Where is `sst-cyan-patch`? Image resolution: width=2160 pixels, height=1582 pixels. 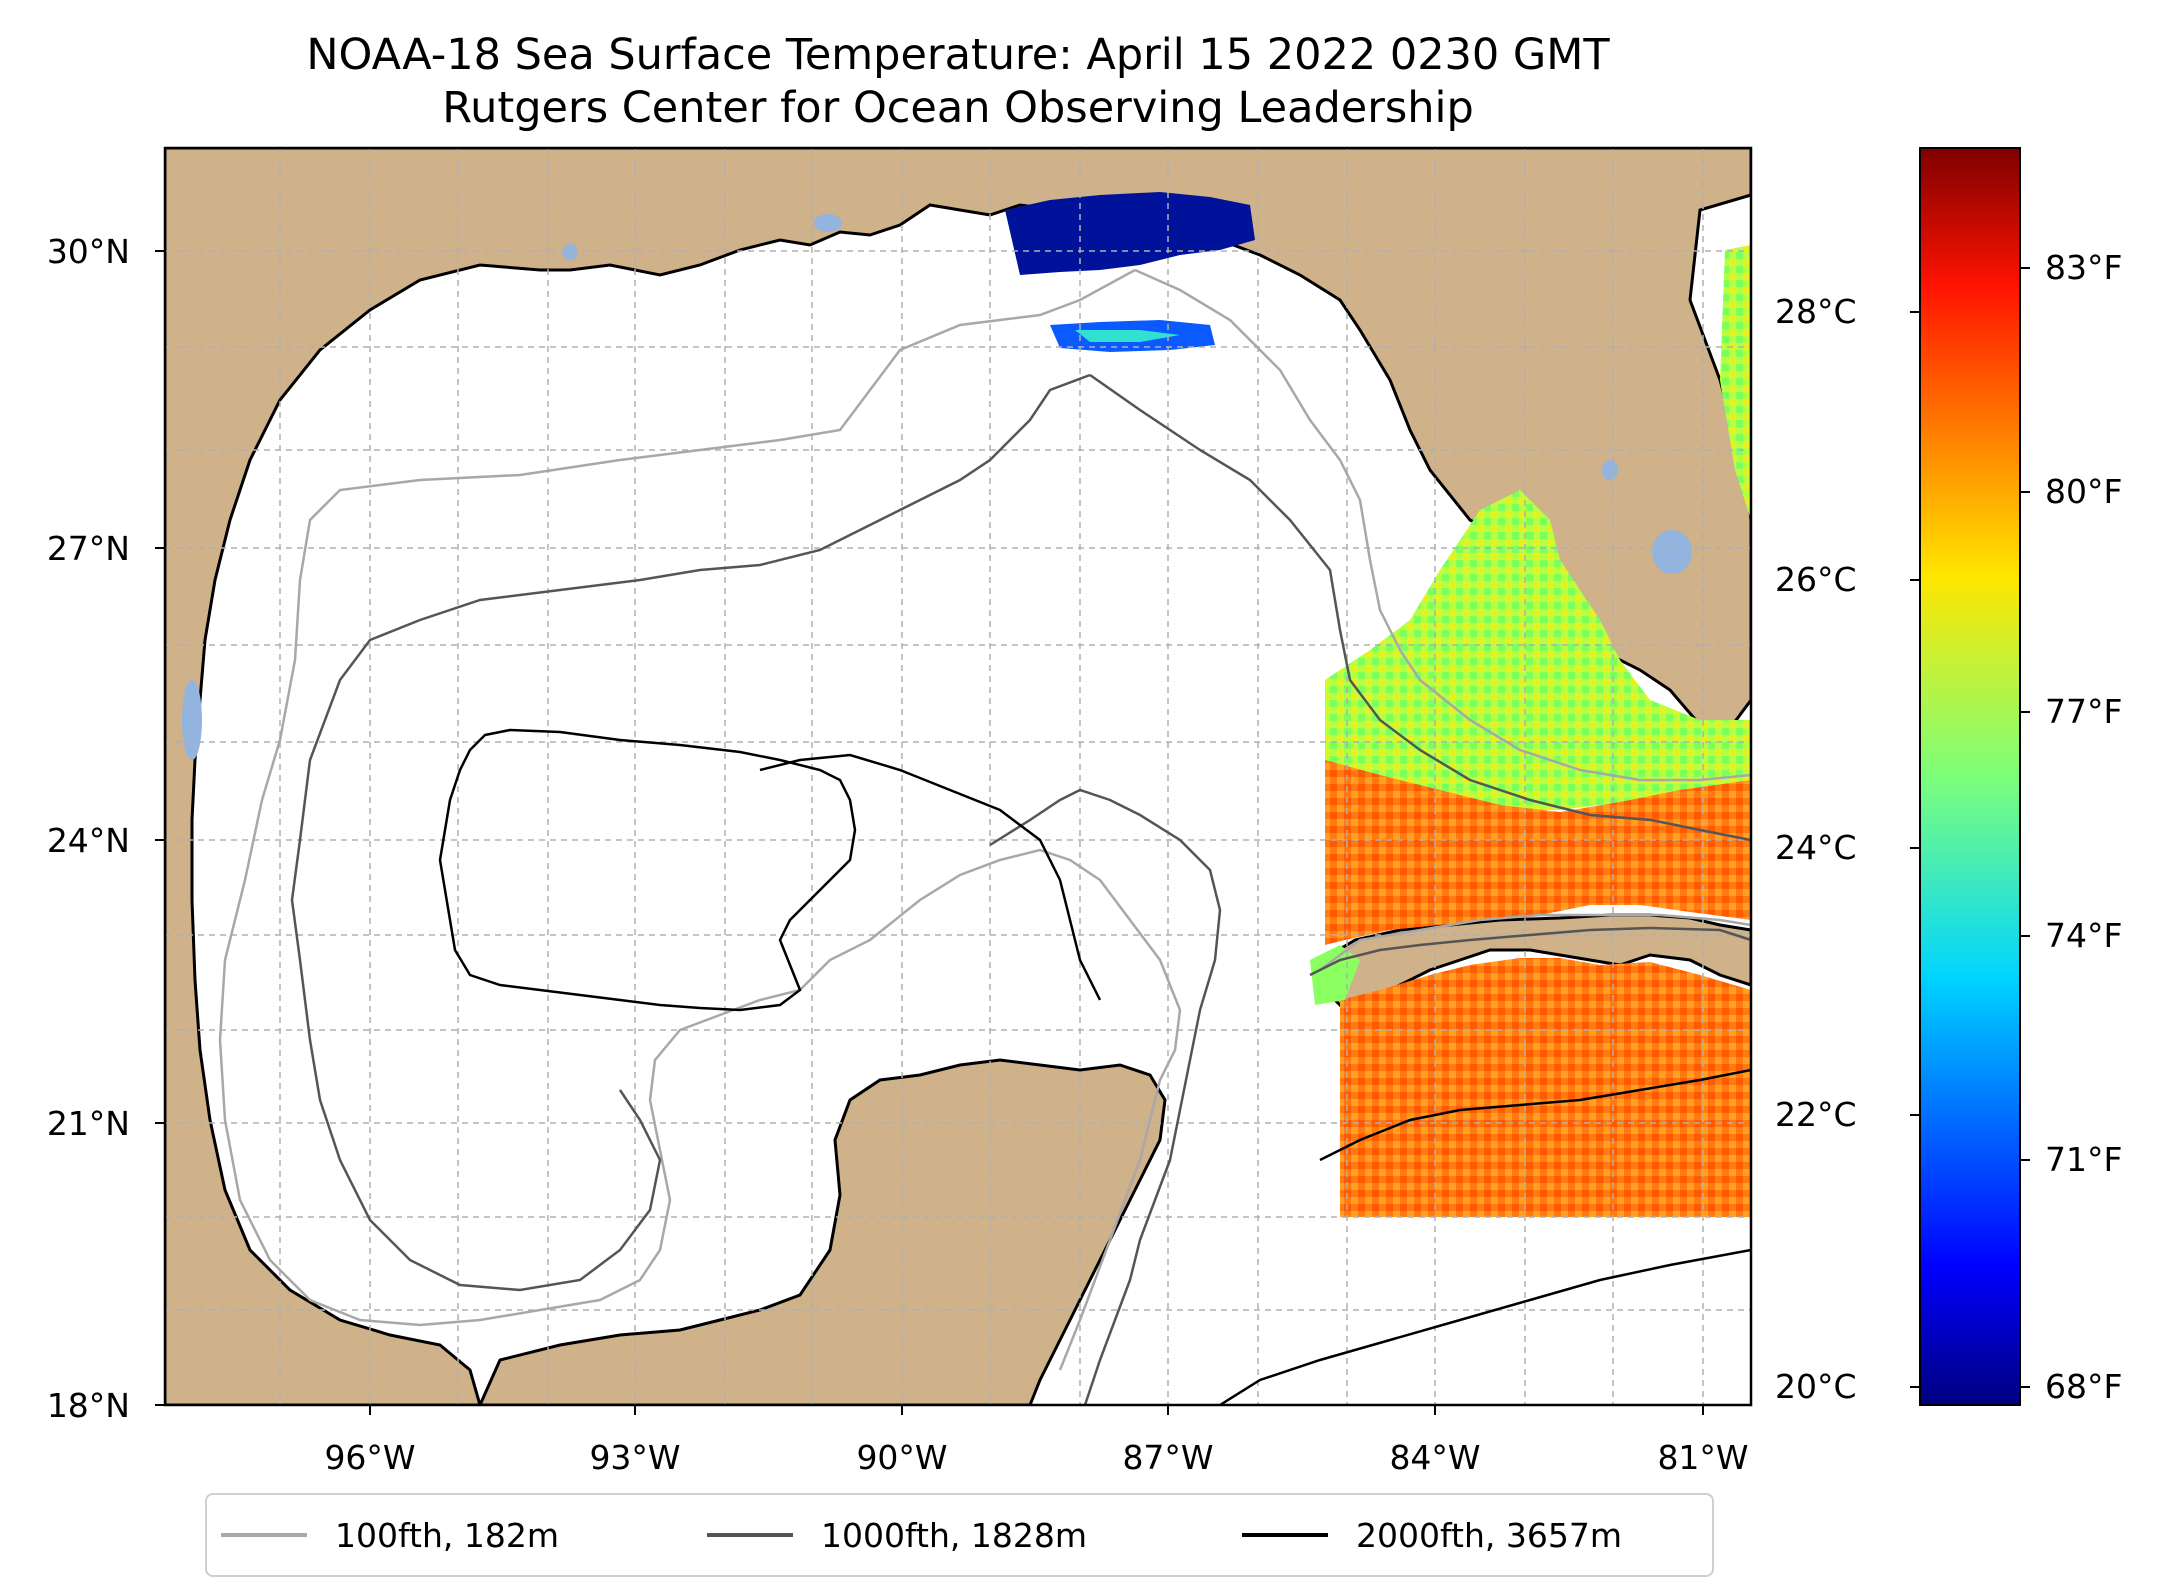 sst-cyan-patch is located at coordinates (1127, 336).